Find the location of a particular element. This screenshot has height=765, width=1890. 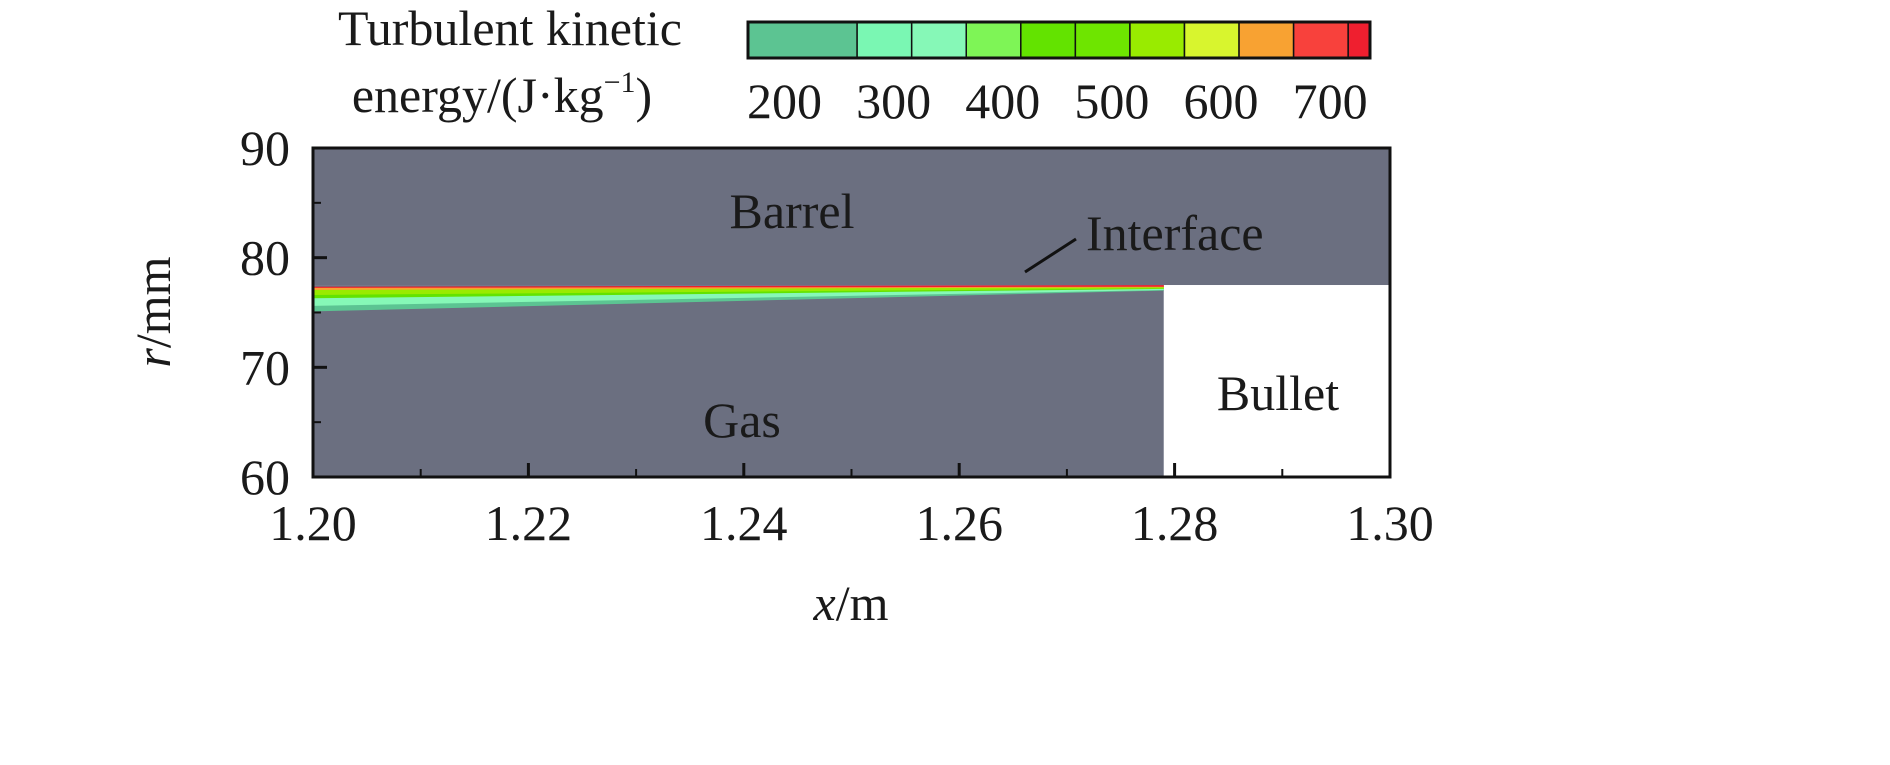

colorbar-tick-label: 300 is located at coordinates (893, 101).